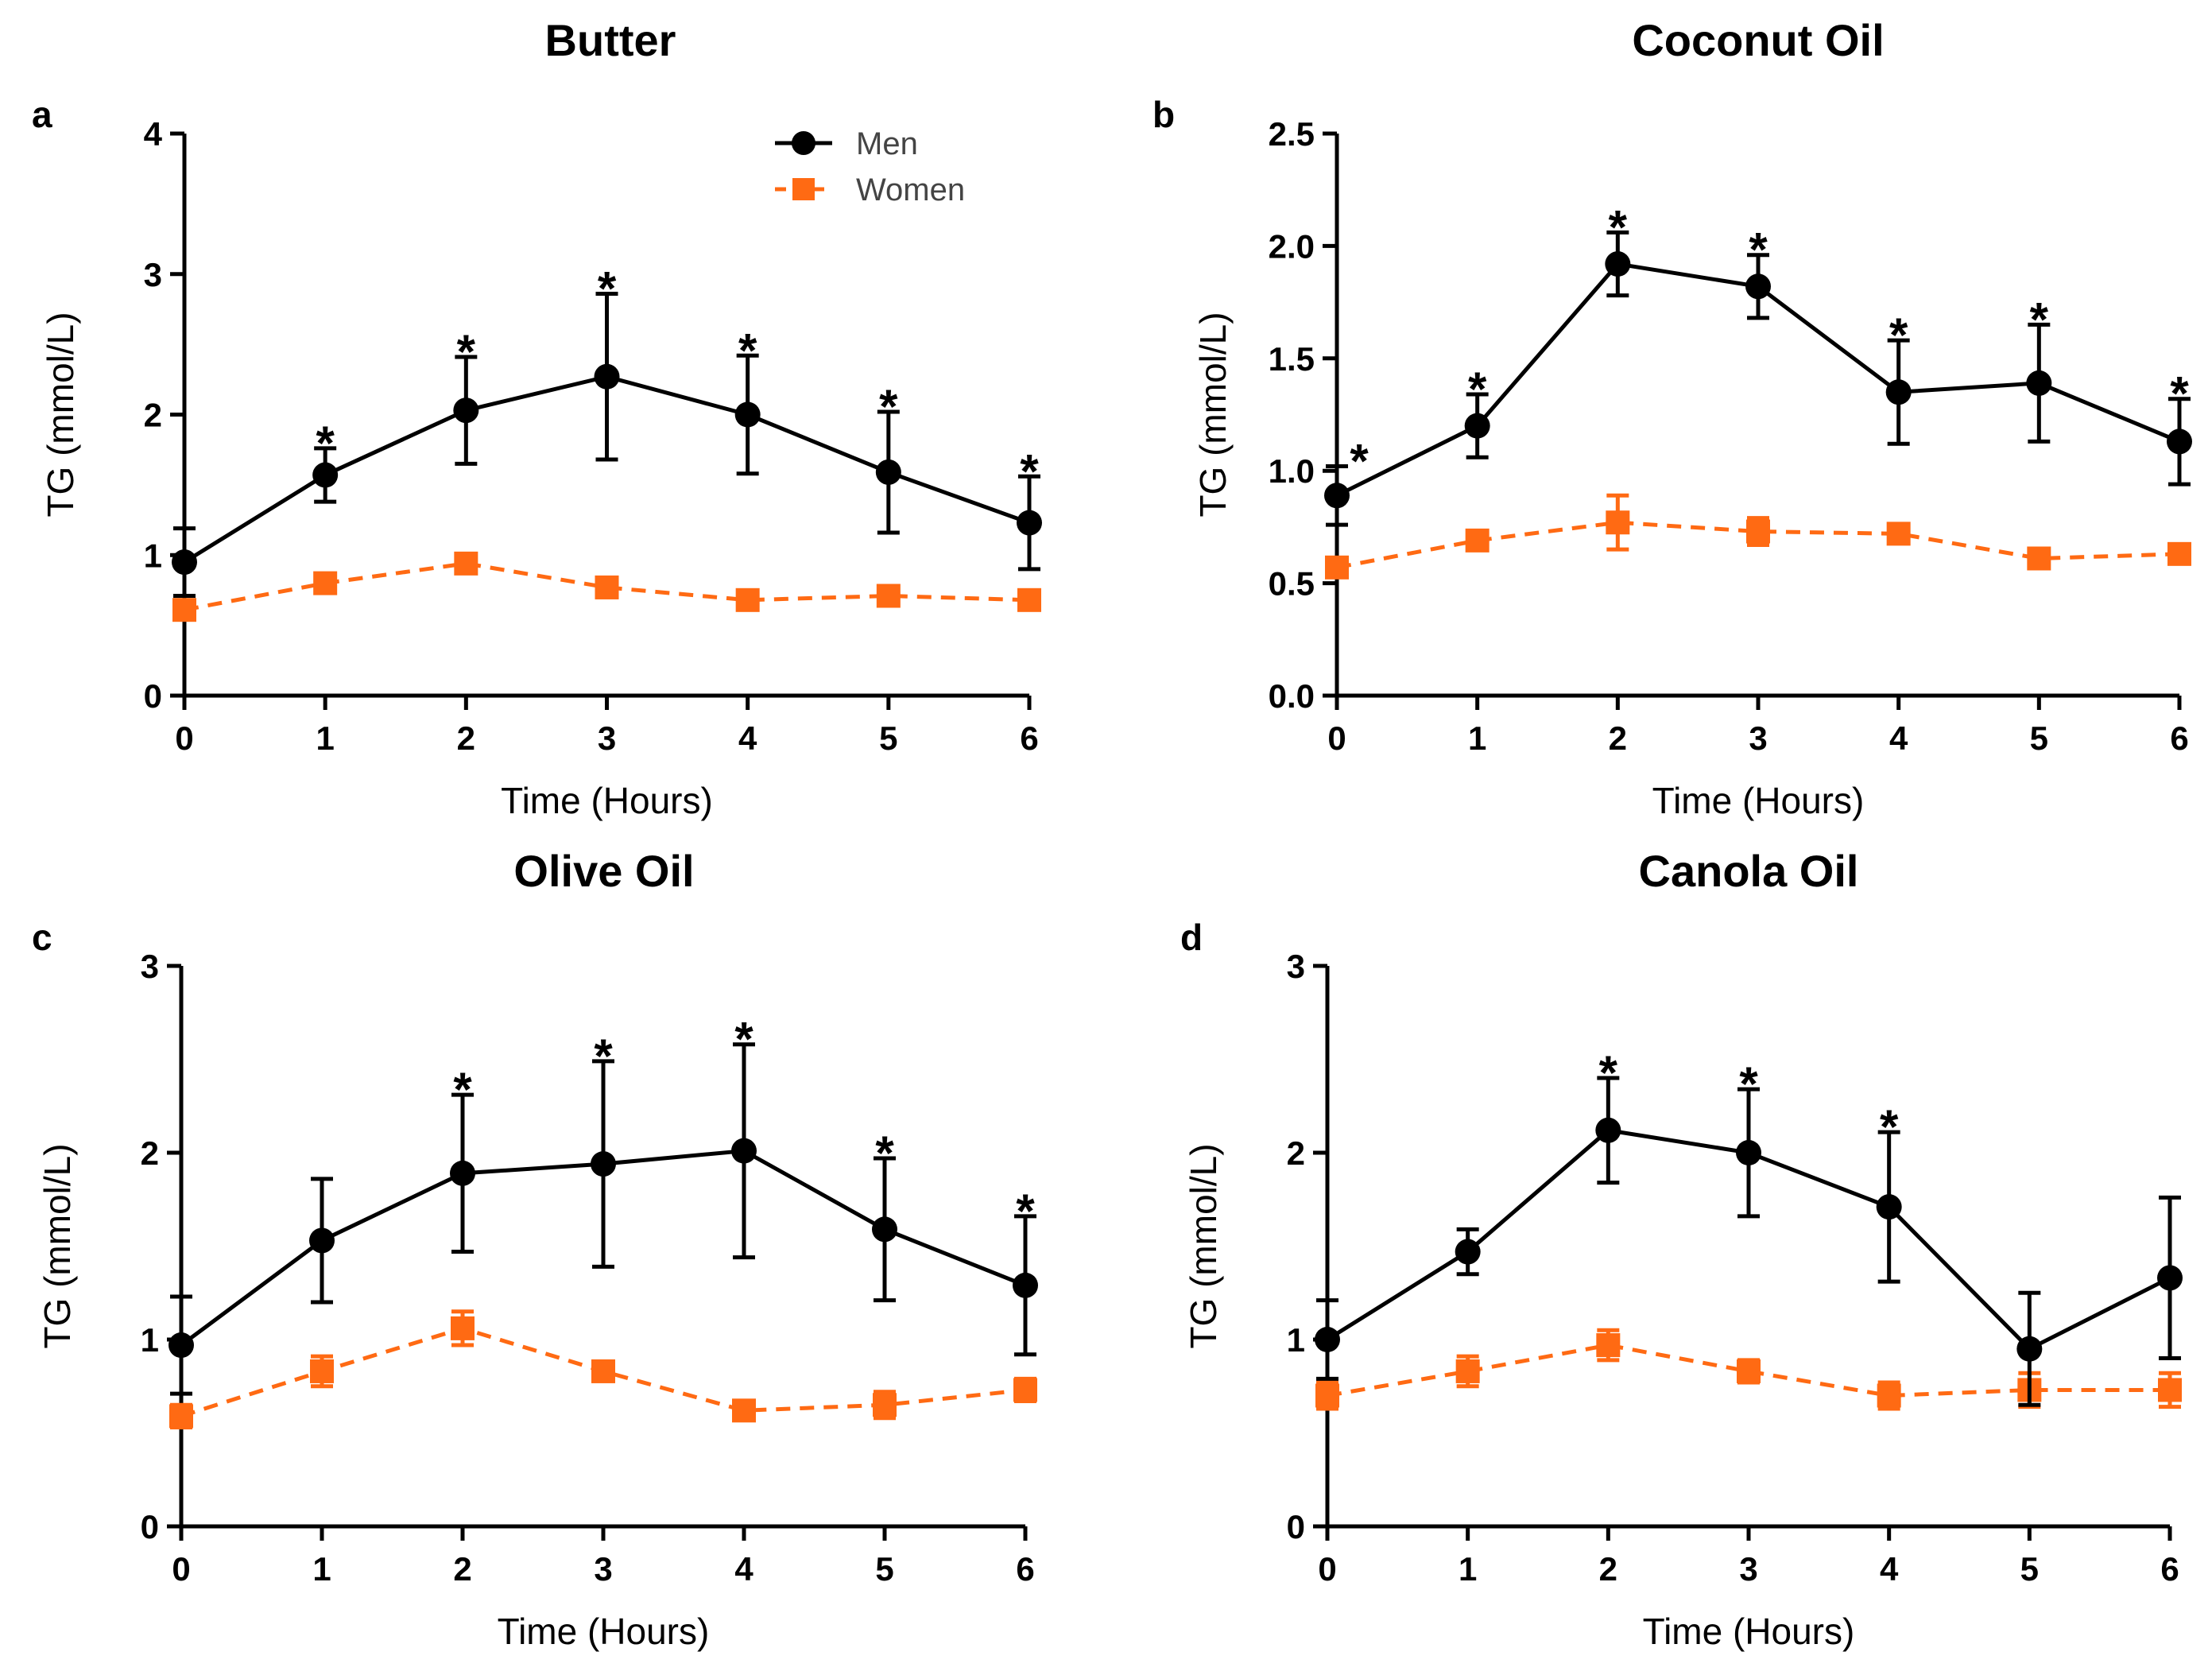  I want to click on y-tick-label: 2.5, so click(1292, 134).